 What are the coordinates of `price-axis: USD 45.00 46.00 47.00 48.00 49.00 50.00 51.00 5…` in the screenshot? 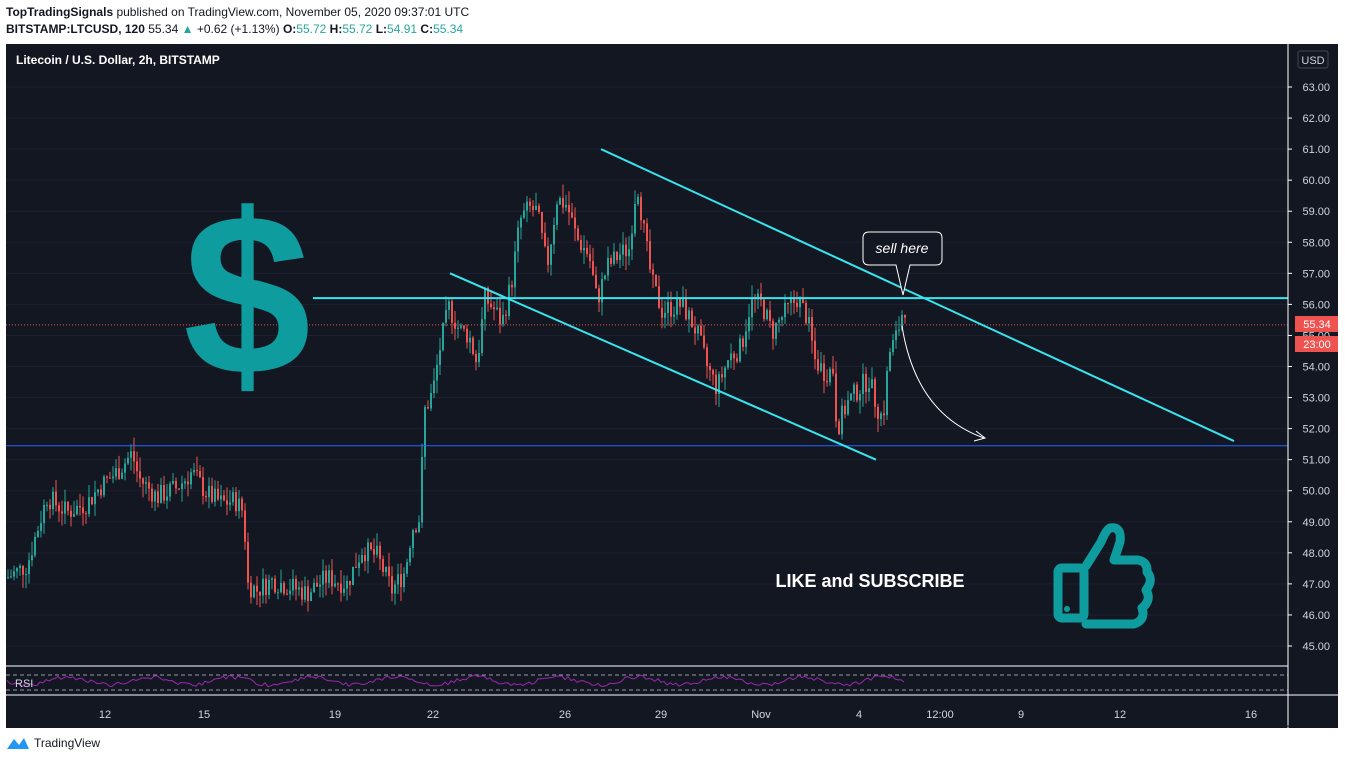 It's located at (1312, 386).